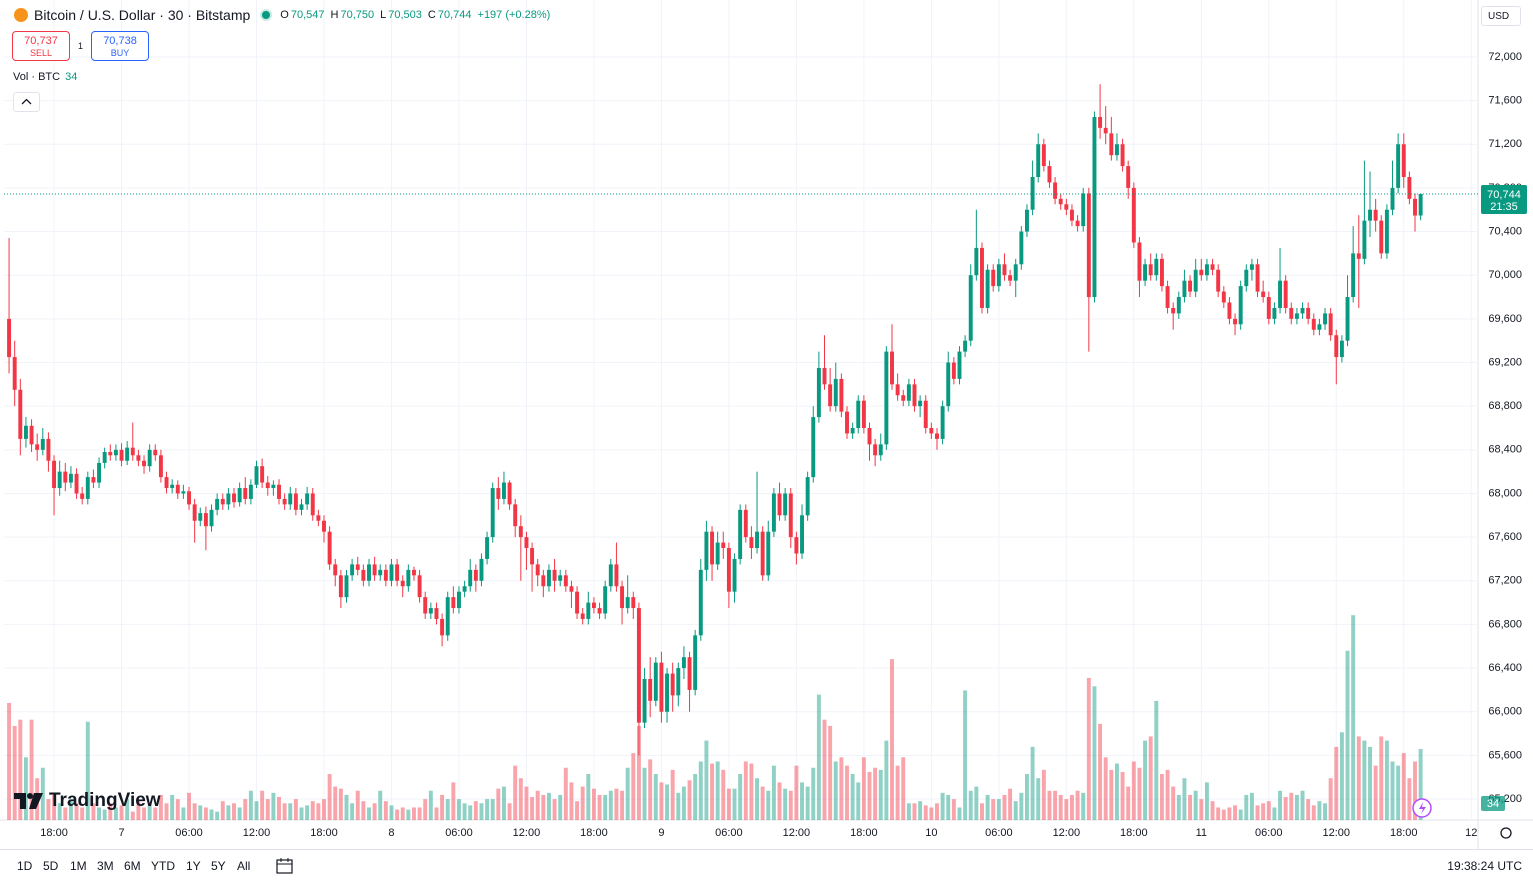 This screenshot has width=1533, height=881. What do you see at coordinates (105, 866) in the screenshot?
I see `range-button: 3M` at bounding box center [105, 866].